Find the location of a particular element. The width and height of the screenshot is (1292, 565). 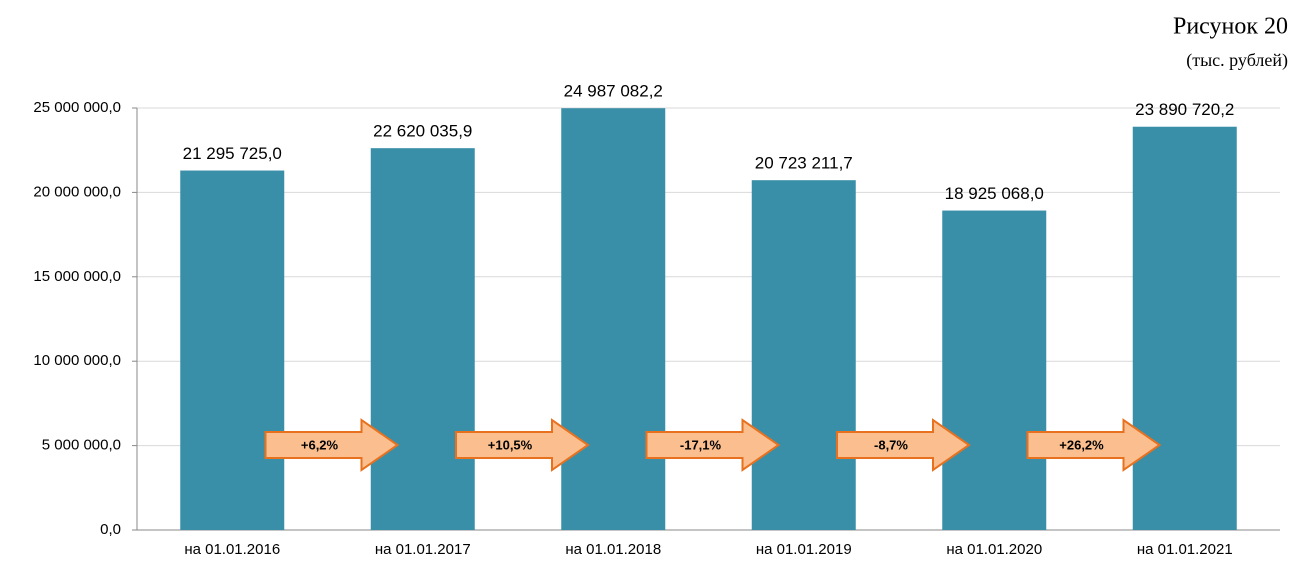

value-label: 24 987 082,2 is located at coordinates (613, 91).